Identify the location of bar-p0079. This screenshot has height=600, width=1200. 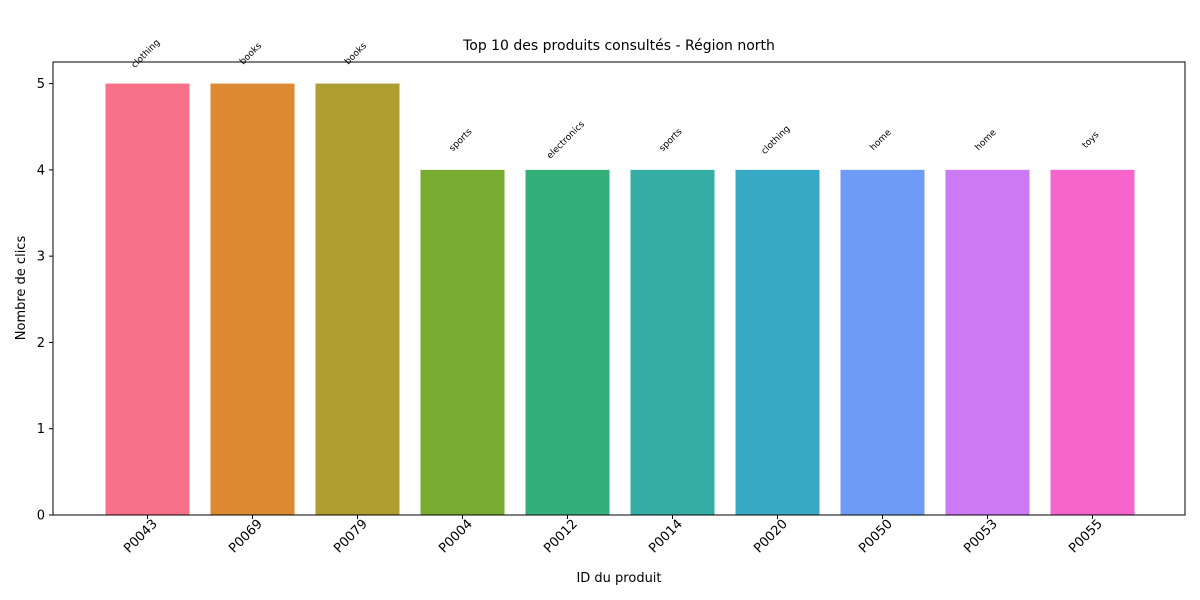
(357, 299).